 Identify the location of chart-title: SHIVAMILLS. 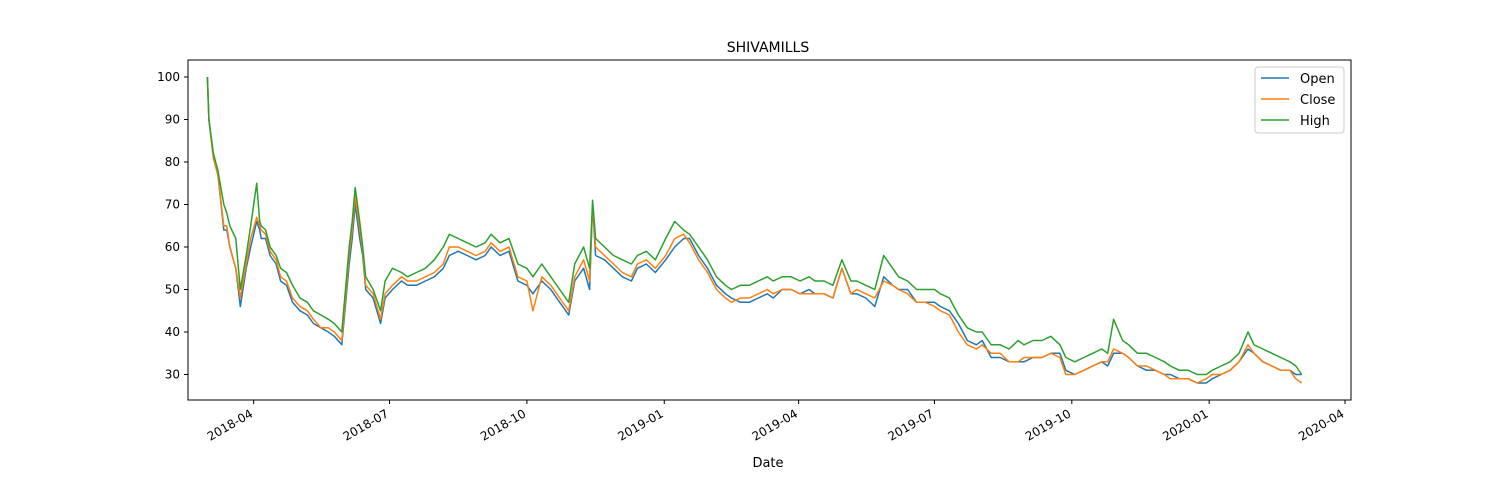
(768, 48).